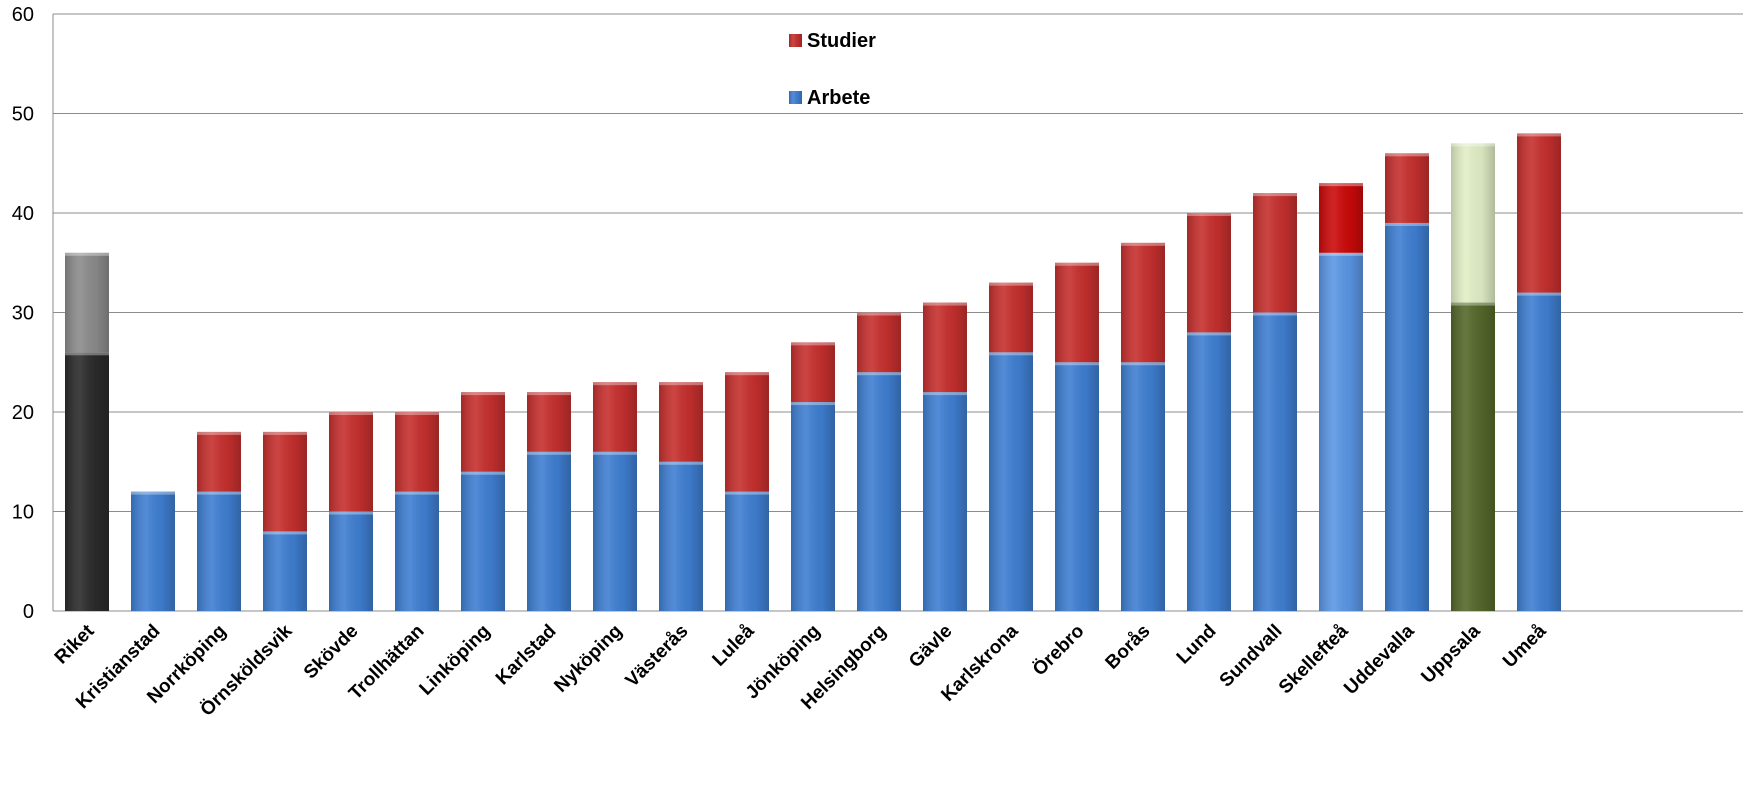  I want to click on category-label: Borås, so click(1128, 647).